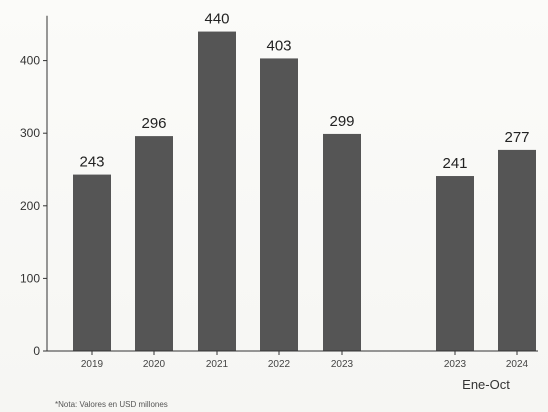  What do you see at coordinates (91, 162) in the screenshot?
I see `data-label-0: 243` at bounding box center [91, 162].